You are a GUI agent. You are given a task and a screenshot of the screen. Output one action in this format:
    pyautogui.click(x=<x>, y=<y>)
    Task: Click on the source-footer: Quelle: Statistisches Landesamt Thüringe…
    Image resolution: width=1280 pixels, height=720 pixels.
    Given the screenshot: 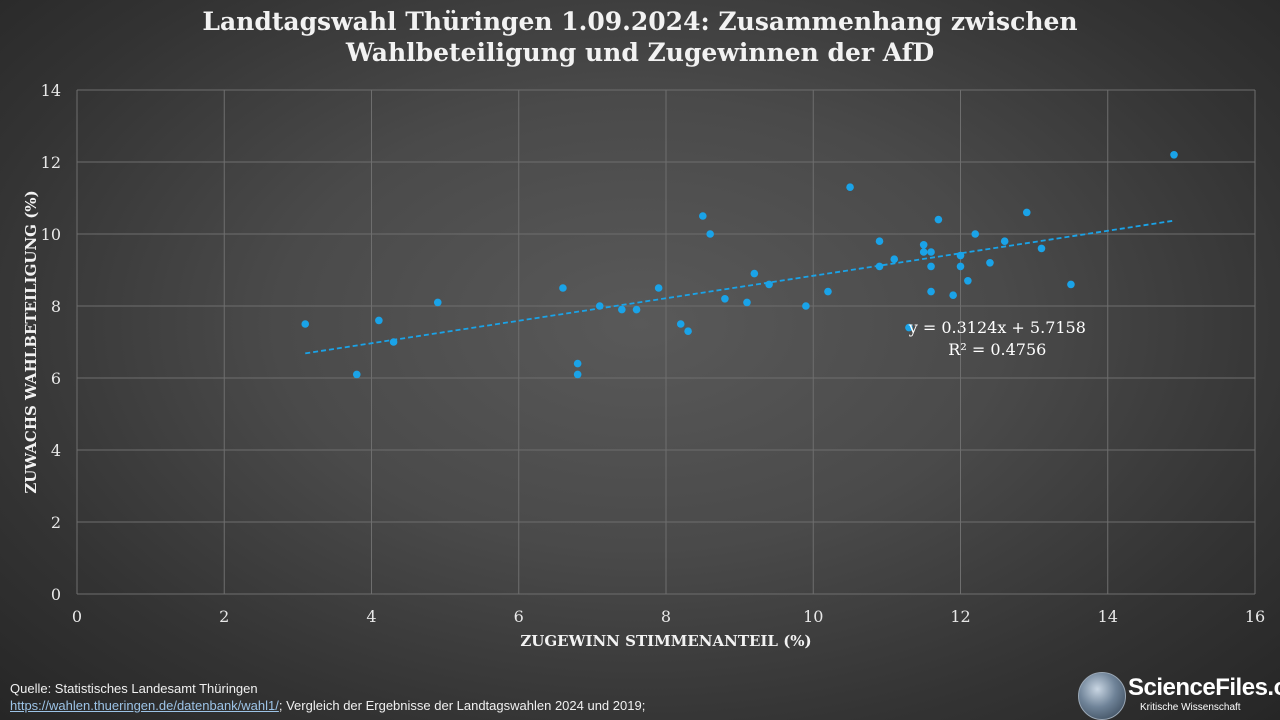 What is the action you would take?
    pyautogui.click(x=327, y=697)
    